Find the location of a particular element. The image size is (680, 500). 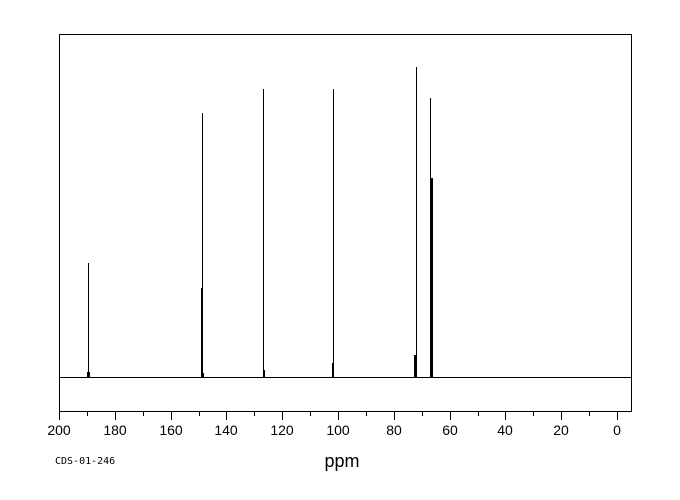

x-tick-label: 20 is located at coordinates (561, 430).